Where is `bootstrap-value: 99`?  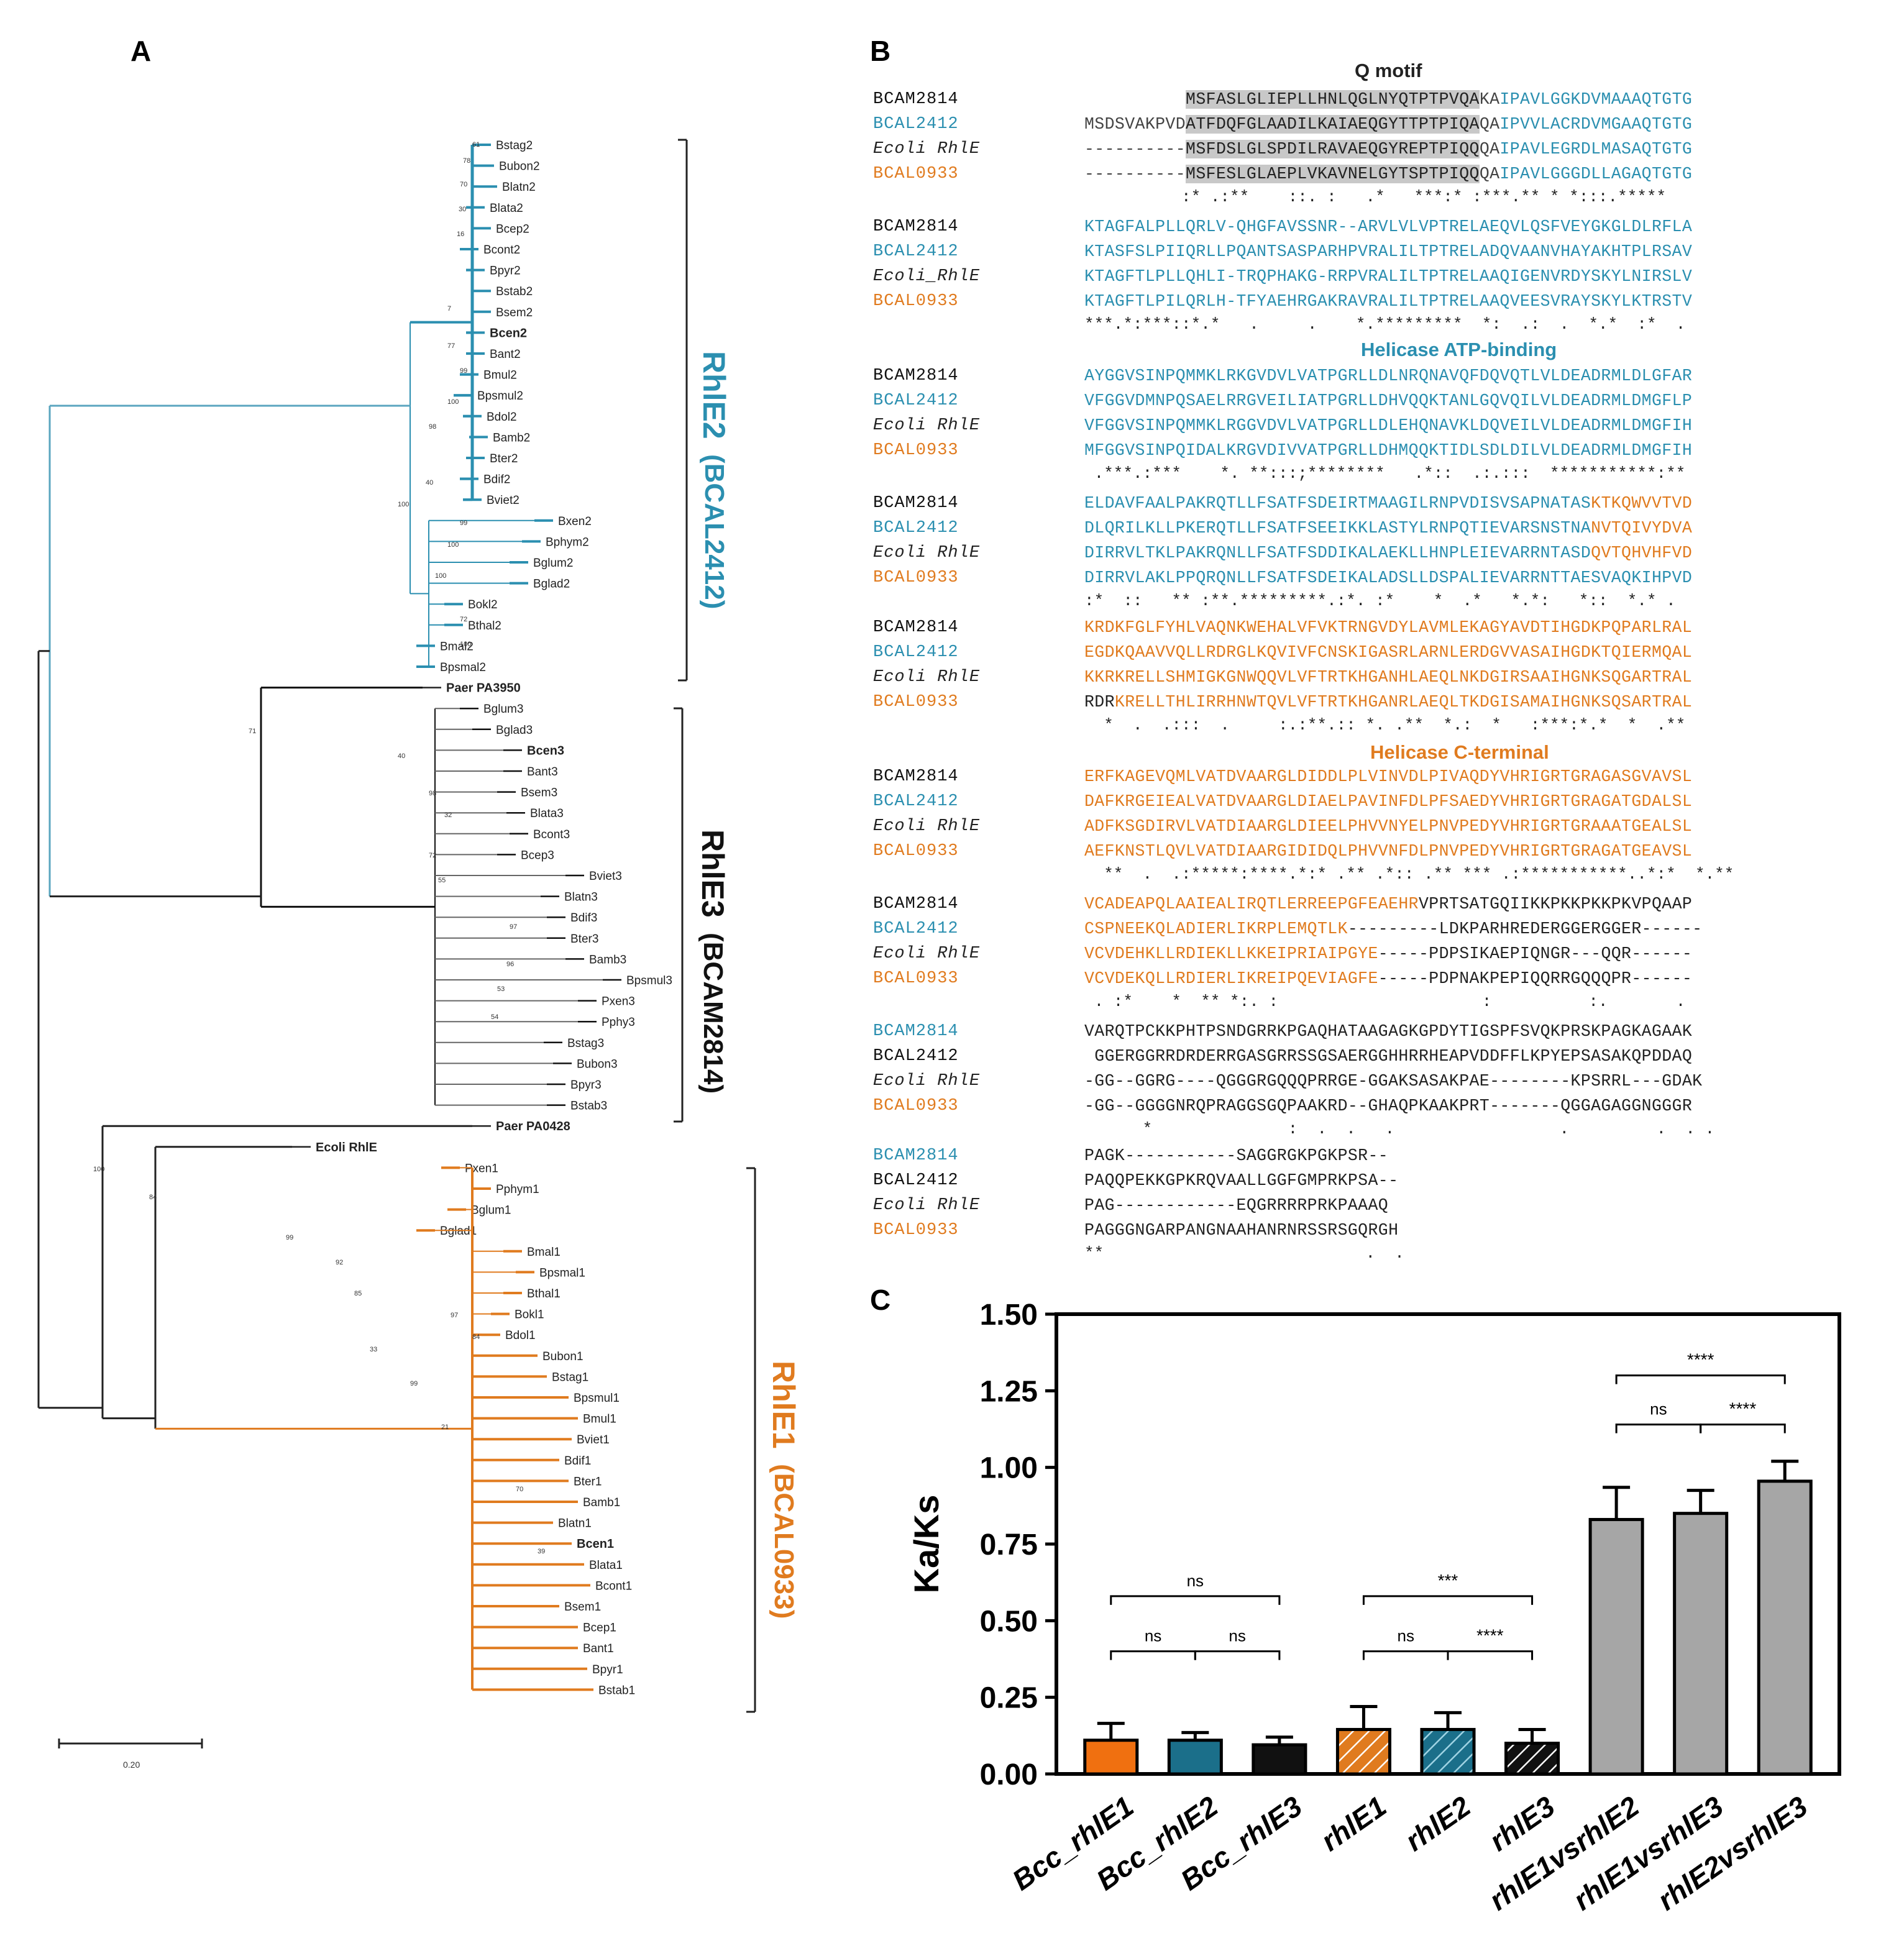
bootstrap-value: 99 is located at coordinates (414, 1384).